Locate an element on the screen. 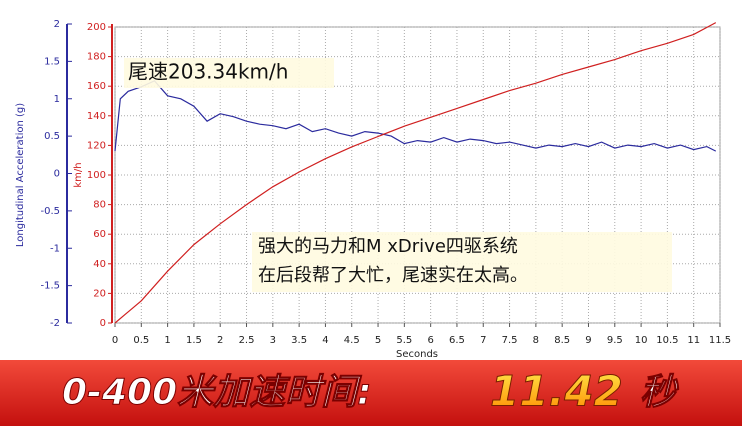 This screenshot has width=742, height=430. x-tick-label: 2 is located at coordinates (220, 340).